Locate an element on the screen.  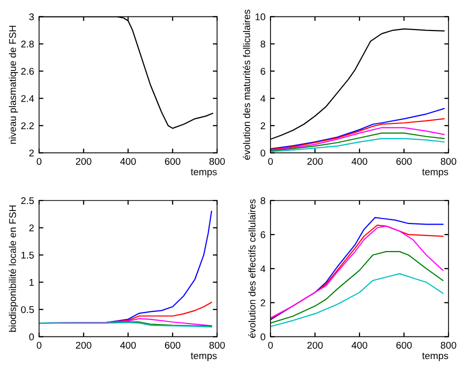
y-tick-label: 3 is located at coordinates (31, 16).